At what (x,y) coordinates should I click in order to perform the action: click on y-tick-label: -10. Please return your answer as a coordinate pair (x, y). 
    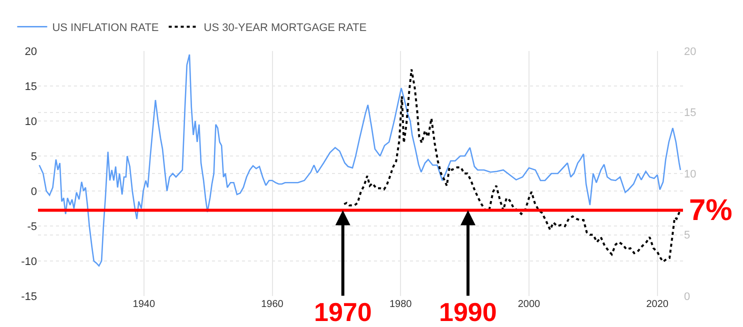
    Looking at the image, I should click on (29, 262).